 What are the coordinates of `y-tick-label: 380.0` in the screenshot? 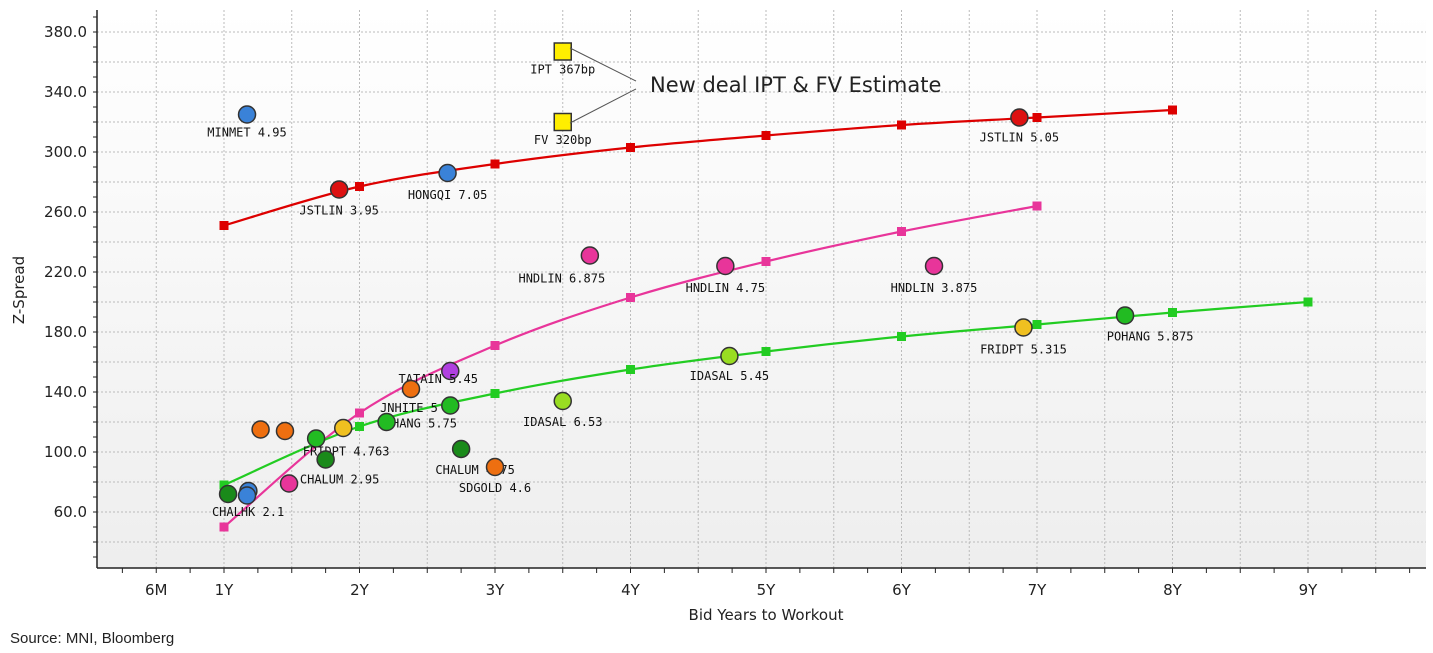 It's located at (65, 32).